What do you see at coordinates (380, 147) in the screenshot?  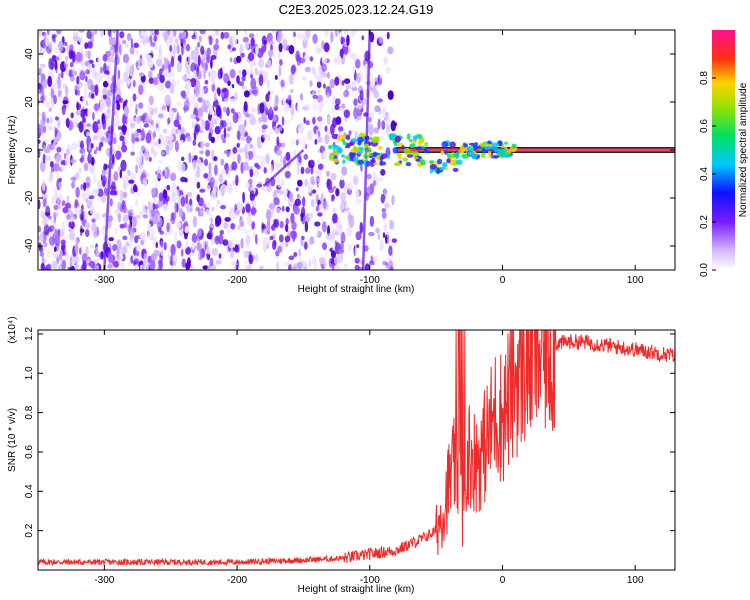 I see `signal-onset-cell` at bounding box center [380, 147].